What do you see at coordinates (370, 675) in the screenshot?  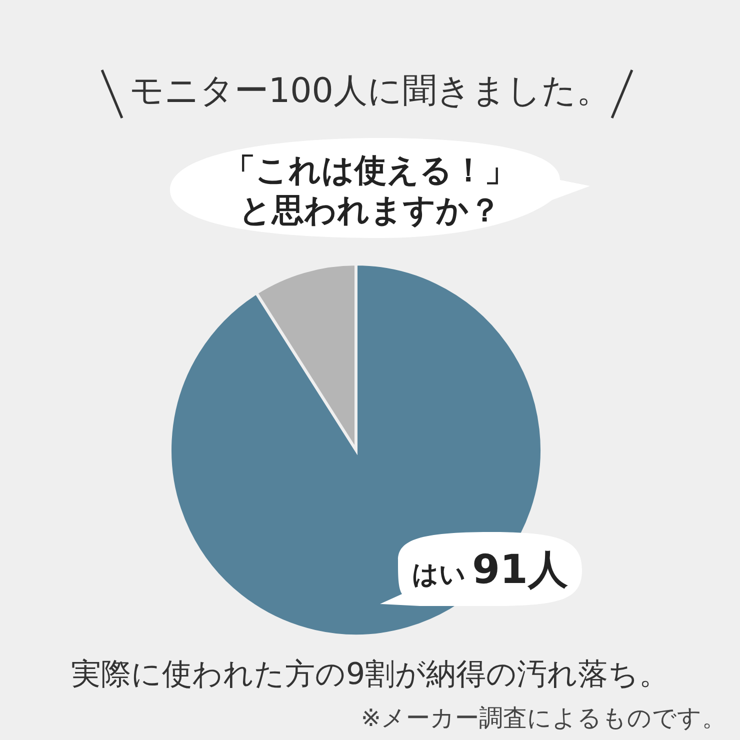 I see `text: 実際に使われた方の9割が納得の汚れ落ち。` at bounding box center [370, 675].